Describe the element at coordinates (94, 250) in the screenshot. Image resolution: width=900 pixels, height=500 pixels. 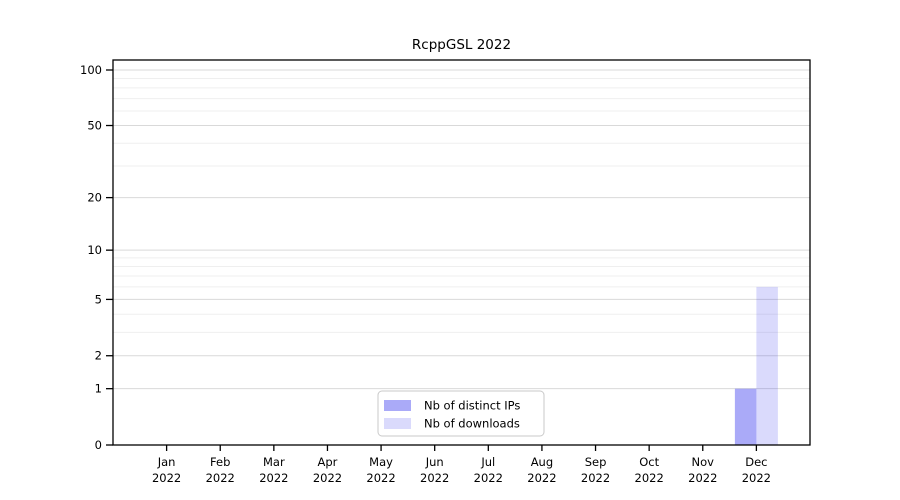
I see `y-axis-label: 10` at that location.